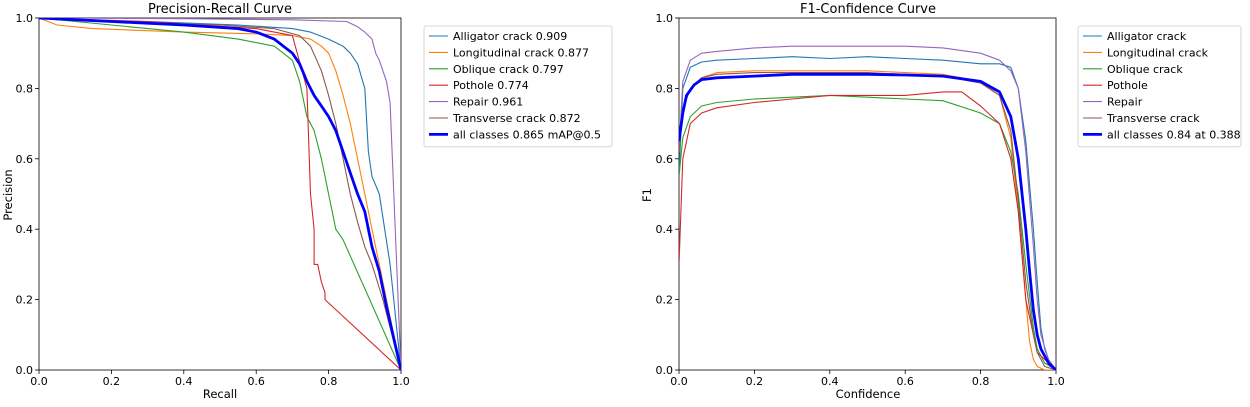  Describe the element at coordinates (1145, 69) in the screenshot. I see `legend-label: Oblique crack` at that location.